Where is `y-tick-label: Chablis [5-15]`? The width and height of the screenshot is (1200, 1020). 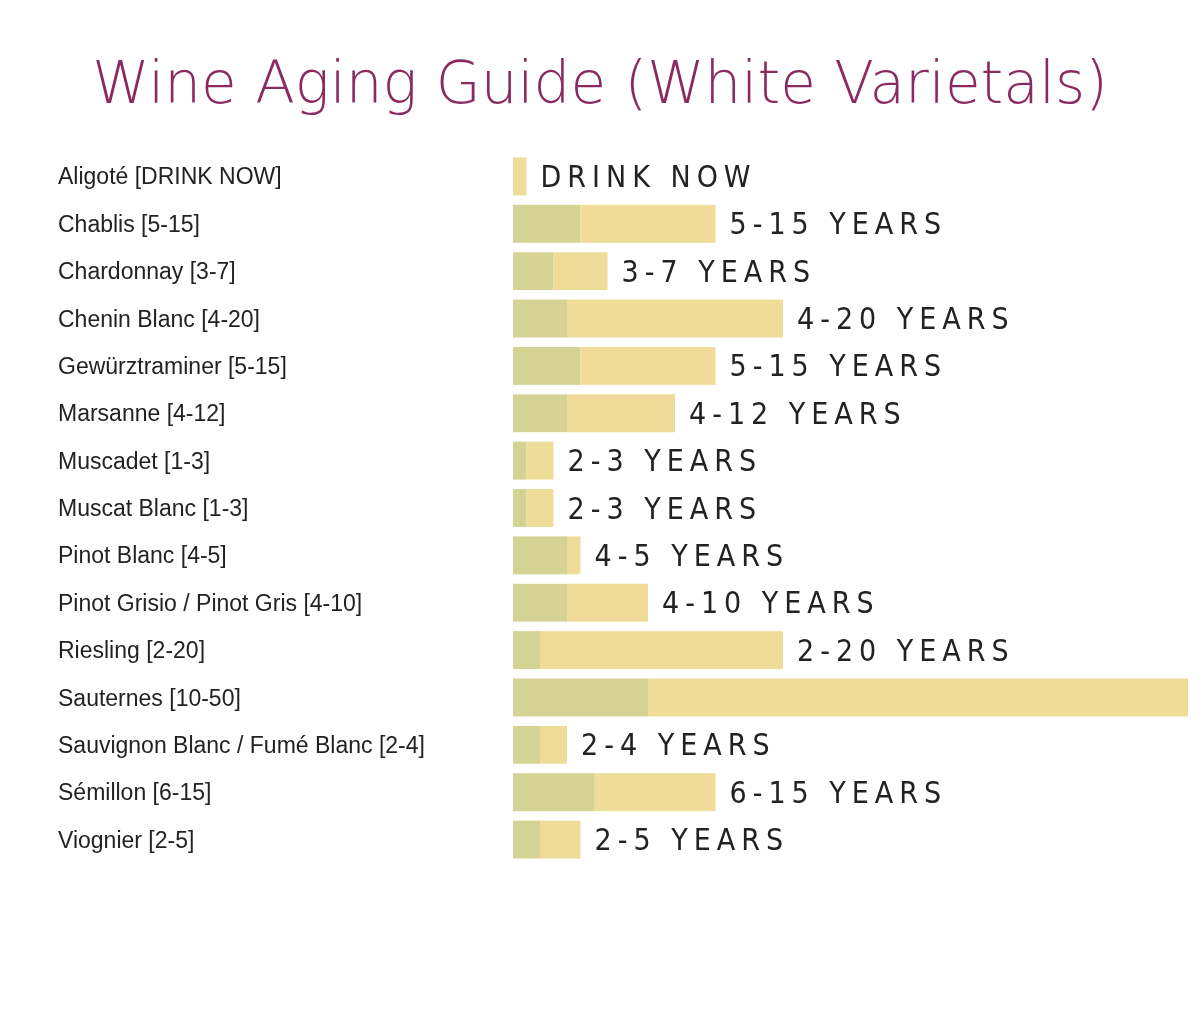 y-tick-label: Chablis [5-15] is located at coordinates (129, 223).